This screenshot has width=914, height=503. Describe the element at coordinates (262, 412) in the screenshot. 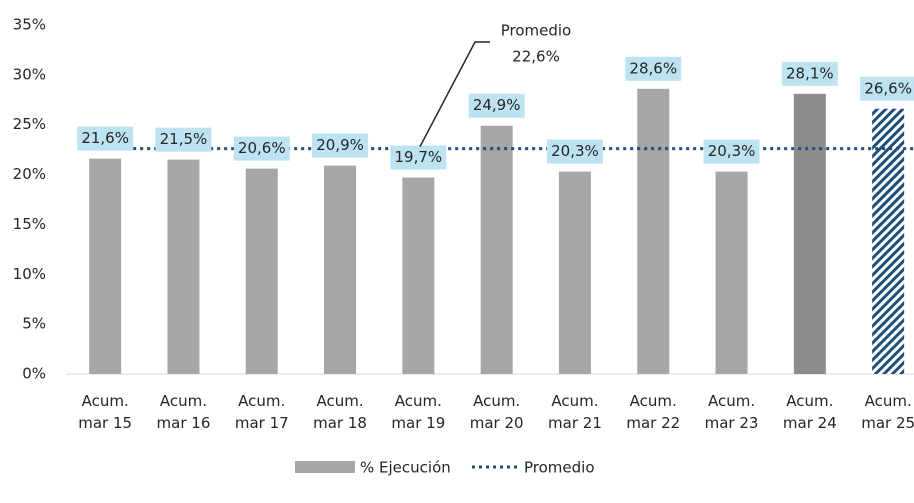

I see `x-tick-label: Acum. mar 17` at that location.